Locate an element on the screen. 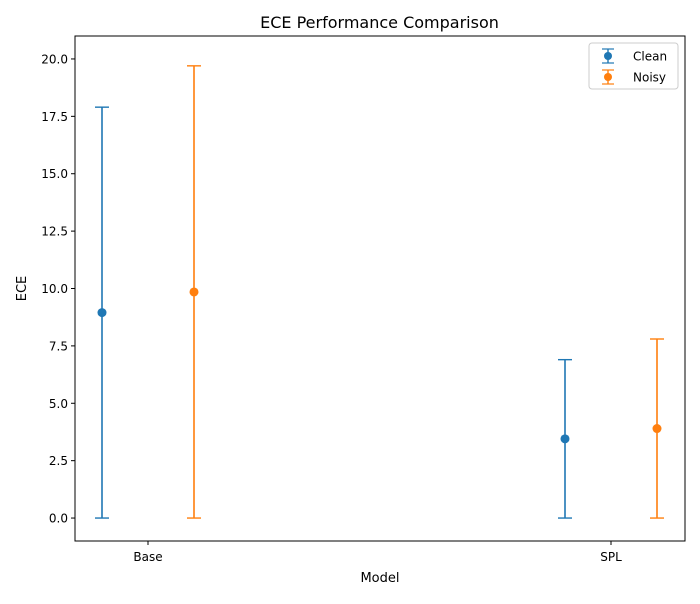 This screenshot has width=700, height=604. y-tick-label: 17.5 is located at coordinates (54, 117).